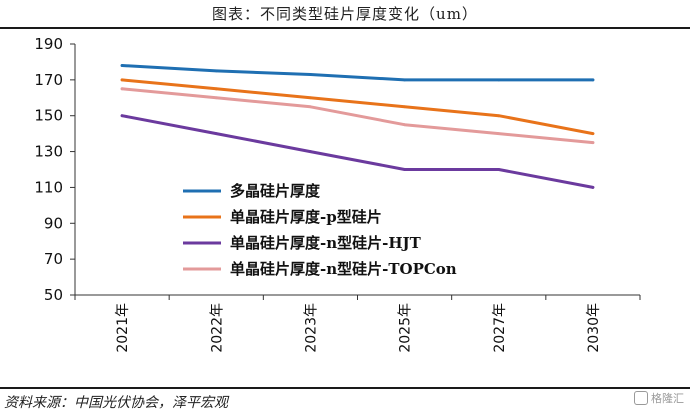 This screenshot has width=690, height=413. I want to click on bottom-rule, so click(345, 388).